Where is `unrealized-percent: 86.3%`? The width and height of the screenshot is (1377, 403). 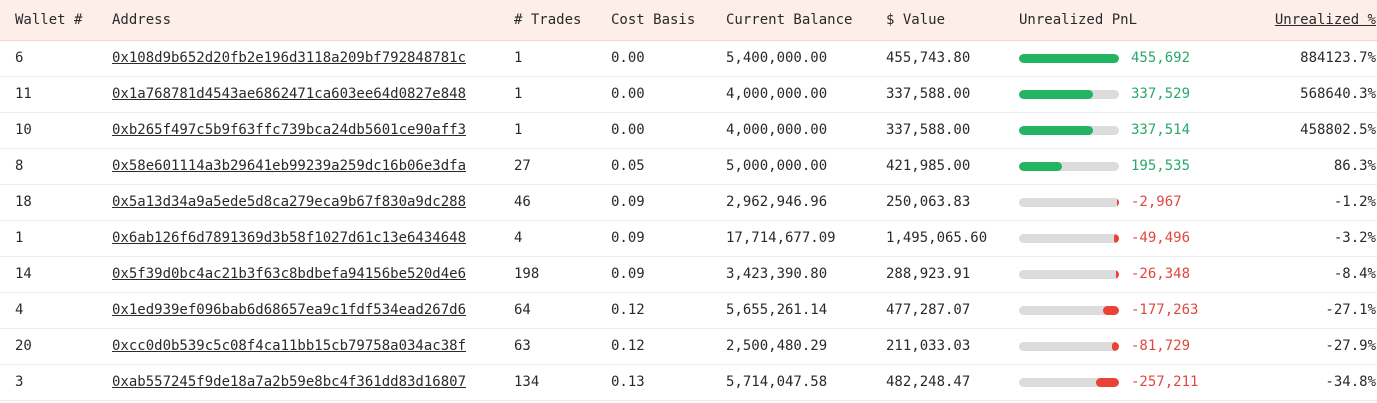 unrealized-percent: 86.3% is located at coordinates (1354, 166).